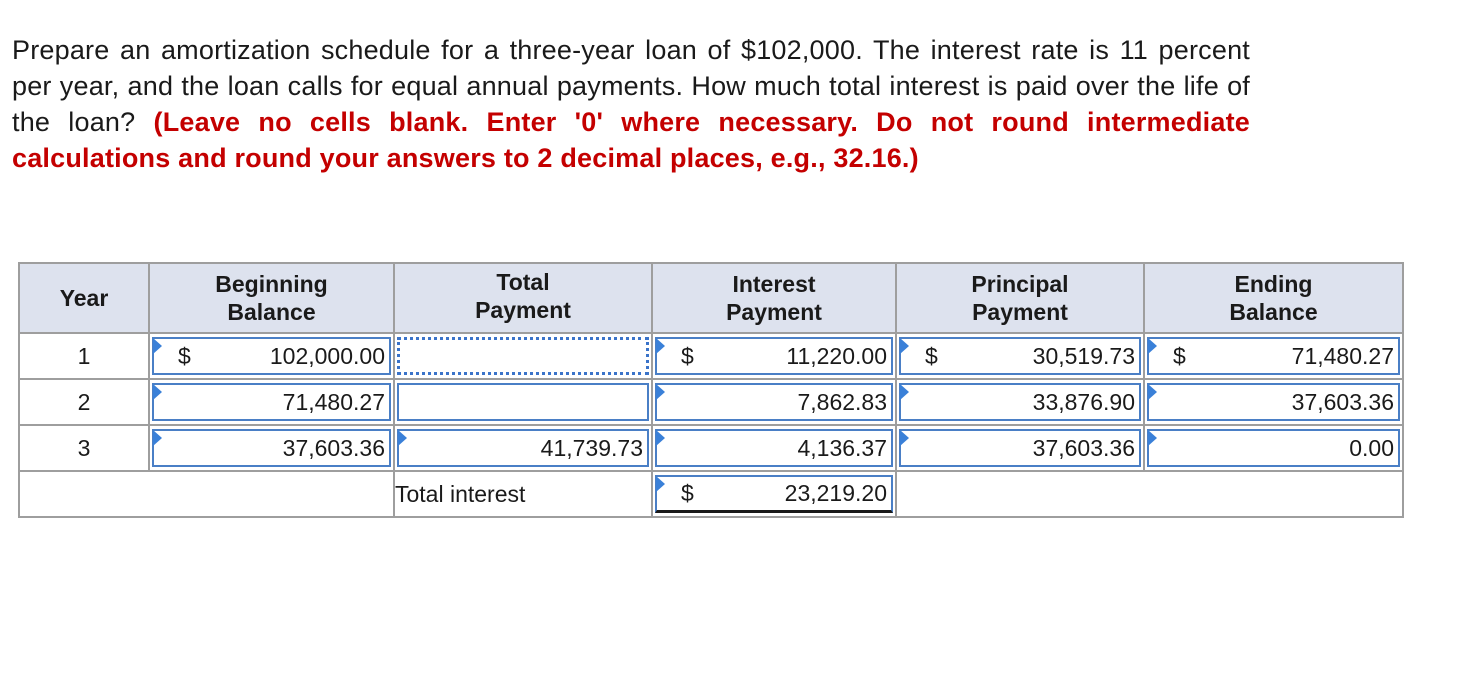 This screenshot has height=680, width=1462. I want to click on beginning-balance-value: 102,000.00, so click(327, 355).